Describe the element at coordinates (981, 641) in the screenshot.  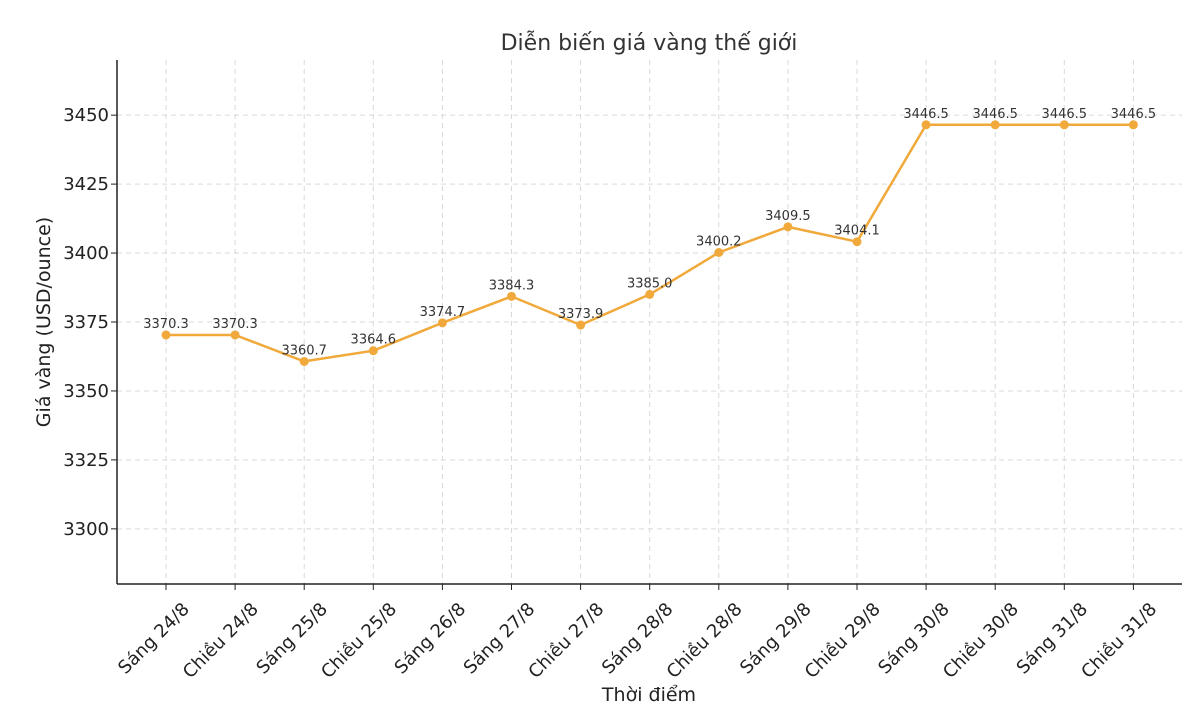
I see `x-tick-label: Chiều 30/8` at that location.